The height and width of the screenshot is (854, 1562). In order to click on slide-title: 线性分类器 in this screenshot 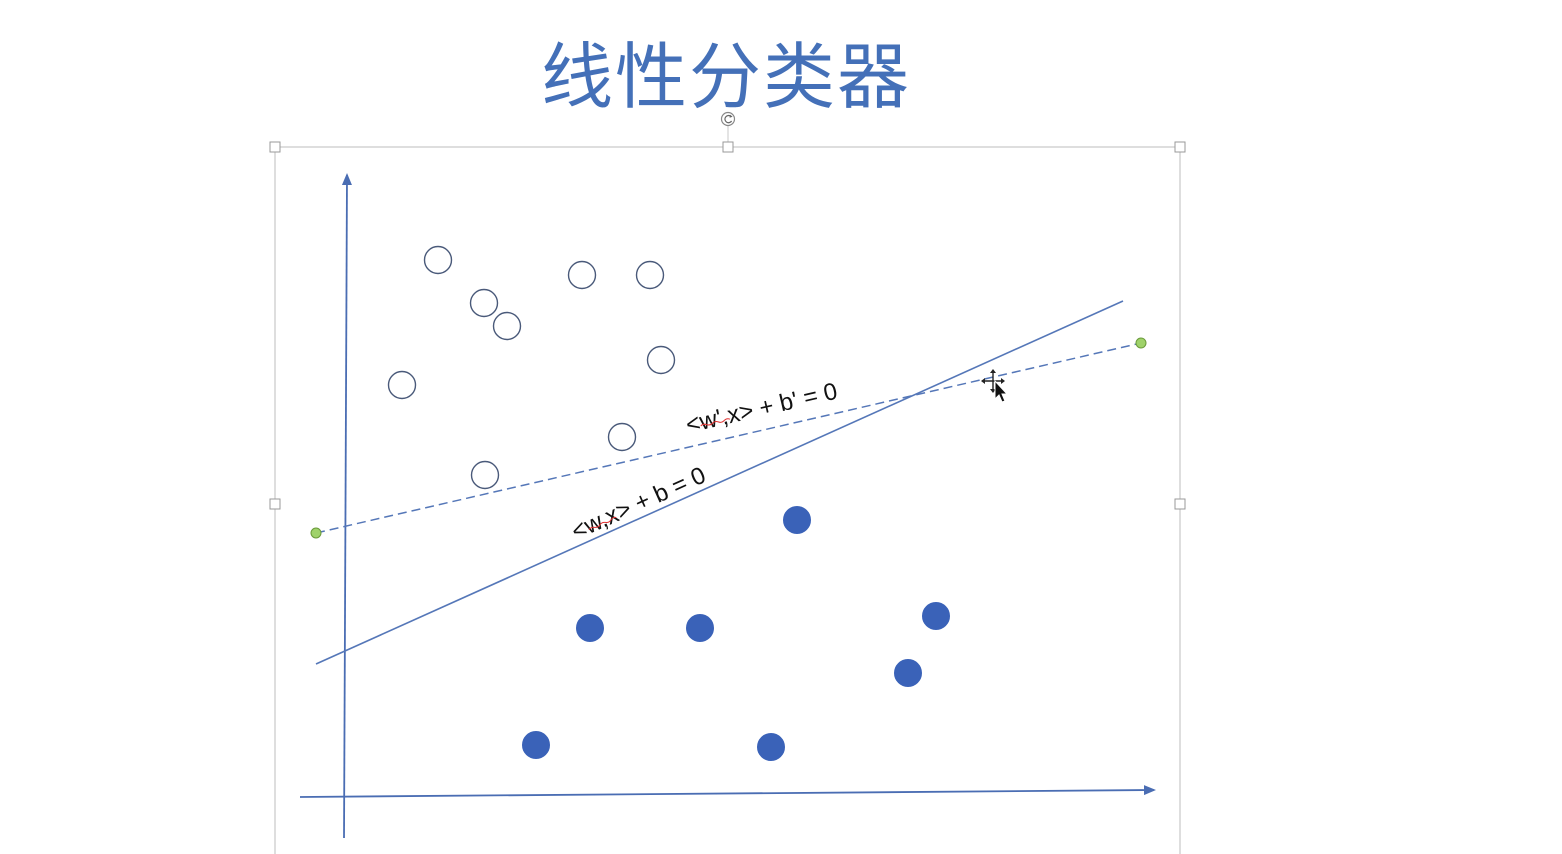, I will do `click(725, 77)`.